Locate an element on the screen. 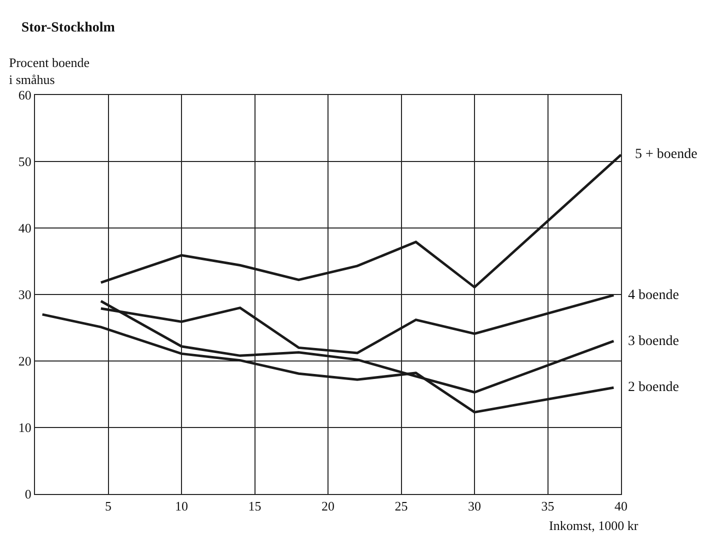 The height and width of the screenshot is (544, 711). y-tick-label: 50 is located at coordinates (25, 162).